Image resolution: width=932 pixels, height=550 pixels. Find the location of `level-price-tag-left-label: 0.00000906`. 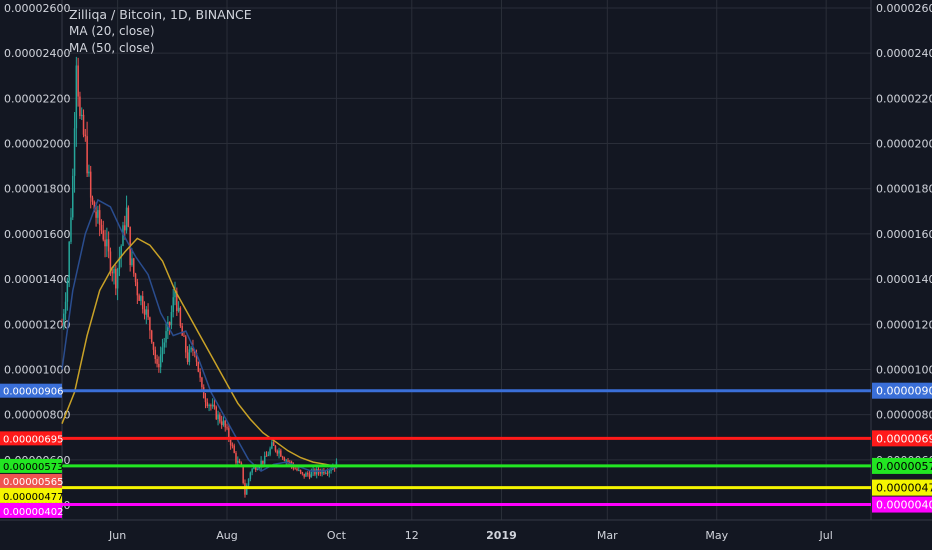

level-price-tag-left-label: 0.00000906 is located at coordinates (33, 392).